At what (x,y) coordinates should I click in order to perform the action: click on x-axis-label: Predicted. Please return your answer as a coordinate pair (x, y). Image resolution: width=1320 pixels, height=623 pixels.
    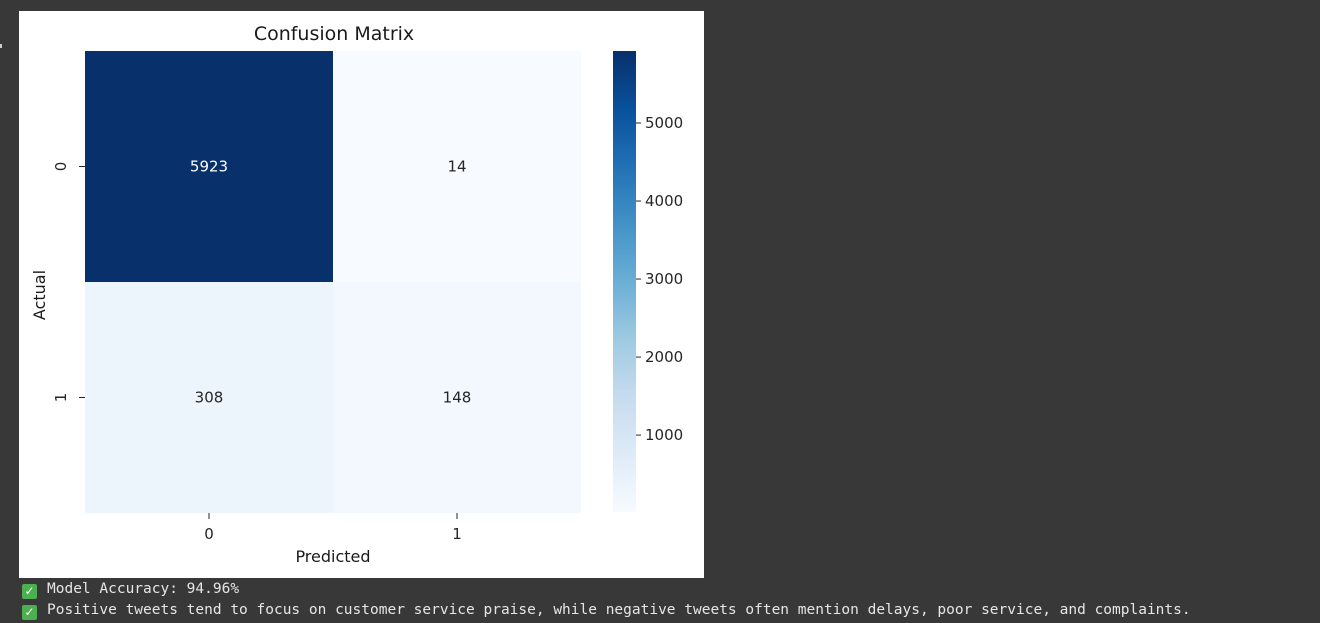
    Looking at the image, I should click on (332, 556).